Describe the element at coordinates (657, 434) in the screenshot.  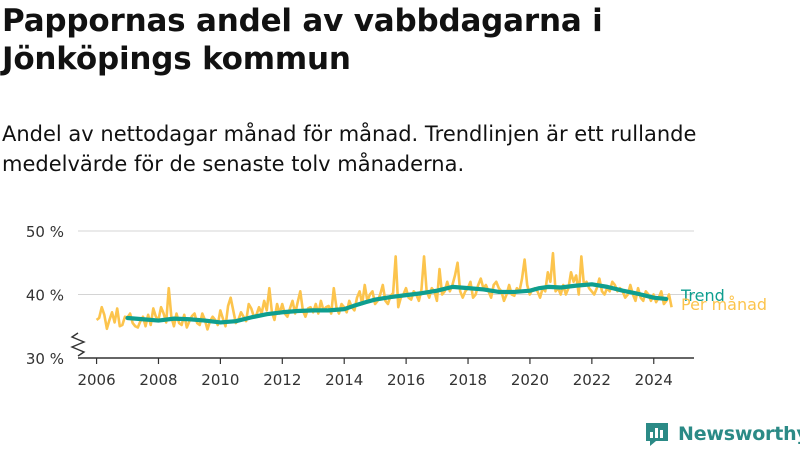
I see `bar-chart-logo-icon` at that location.